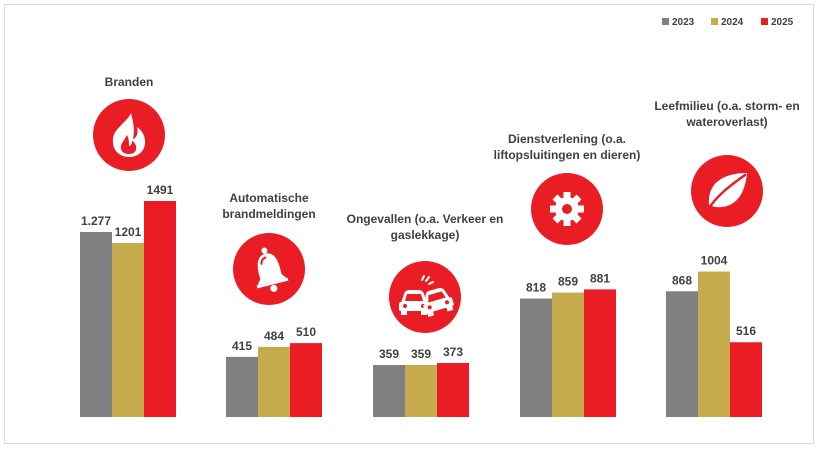 This screenshot has width=817, height=450. What do you see at coordinates (274, 336) in the screenshot?
I see `value-label-2024-2: 484` at bounding box center [274, 336].